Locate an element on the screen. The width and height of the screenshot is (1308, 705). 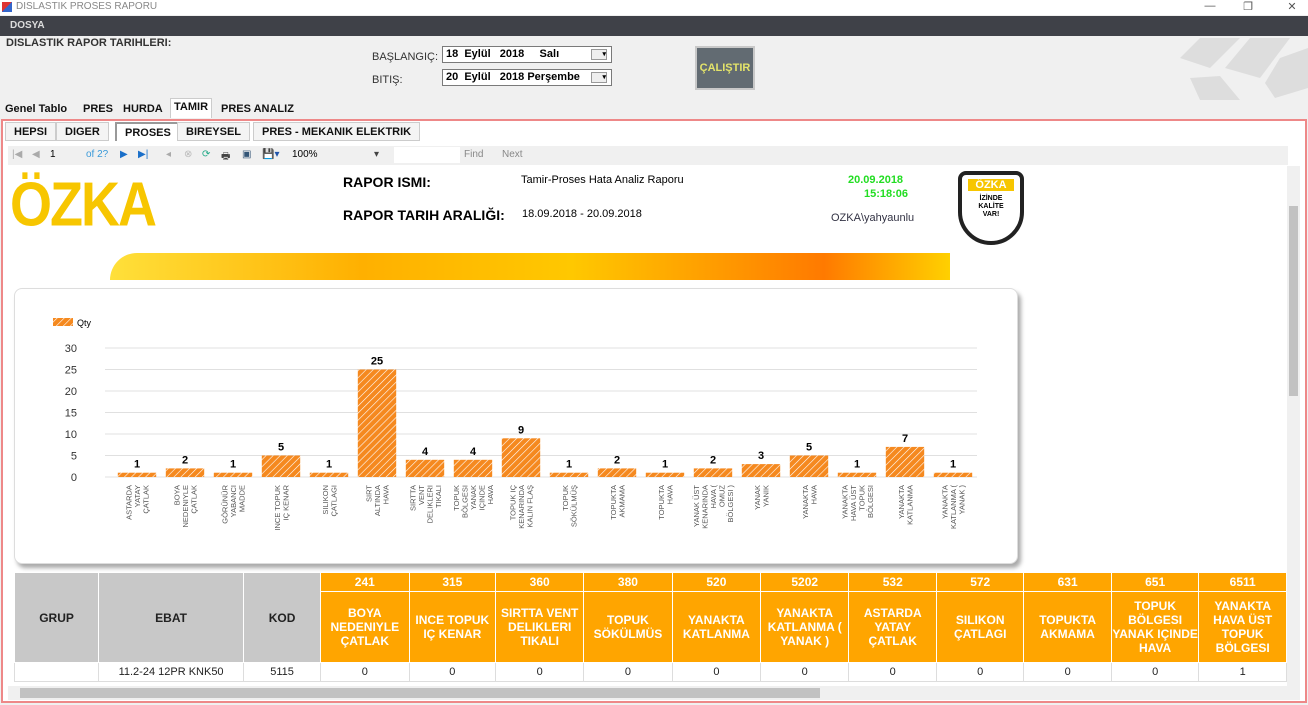
print-icon: 🖶 is located at coordinates (226, 156).